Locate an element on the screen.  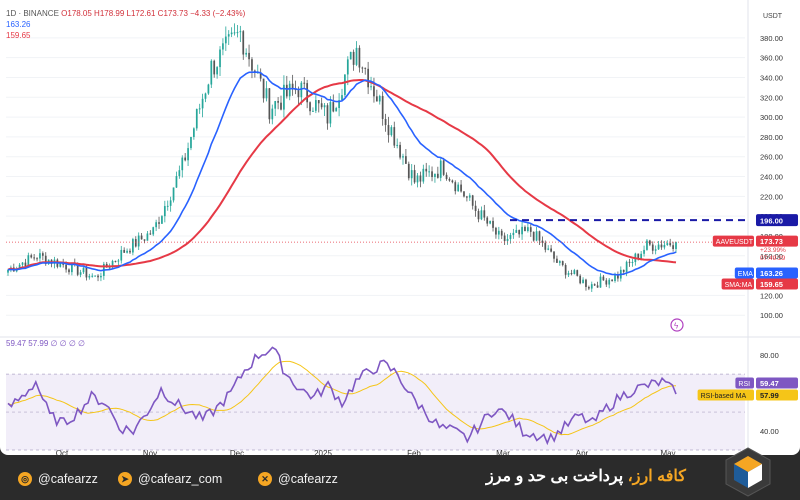
sma-value-bg is located at coordinates (777, 284).